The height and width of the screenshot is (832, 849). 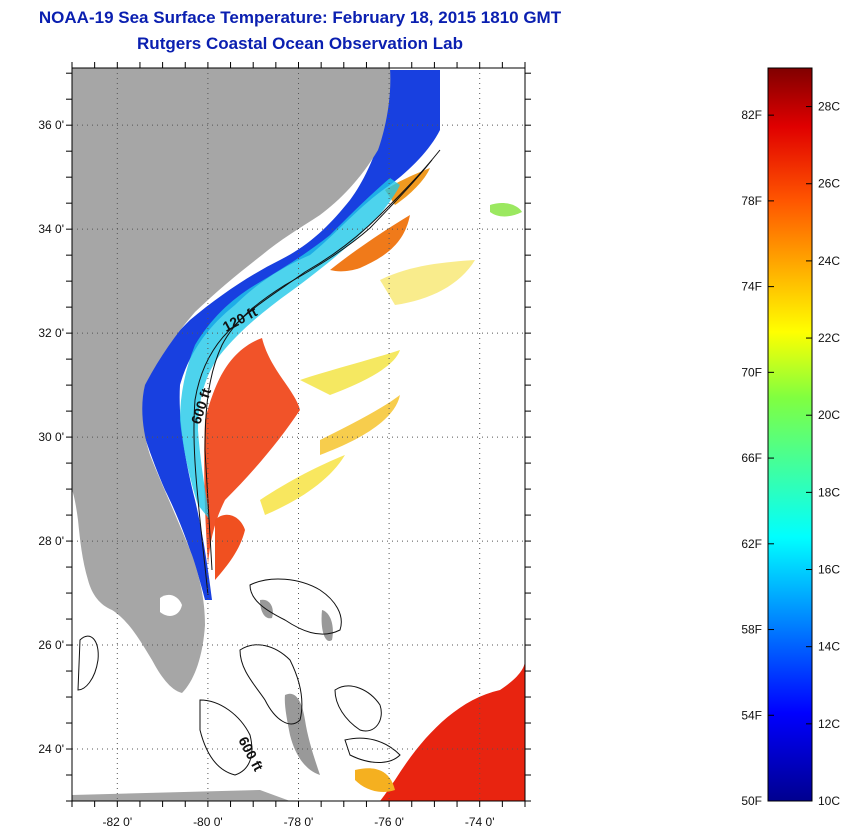 What do you see at coordinates (829, 261) in the screenshot?
I see `celsius-label: 24C` at bounding box center [829, 261].